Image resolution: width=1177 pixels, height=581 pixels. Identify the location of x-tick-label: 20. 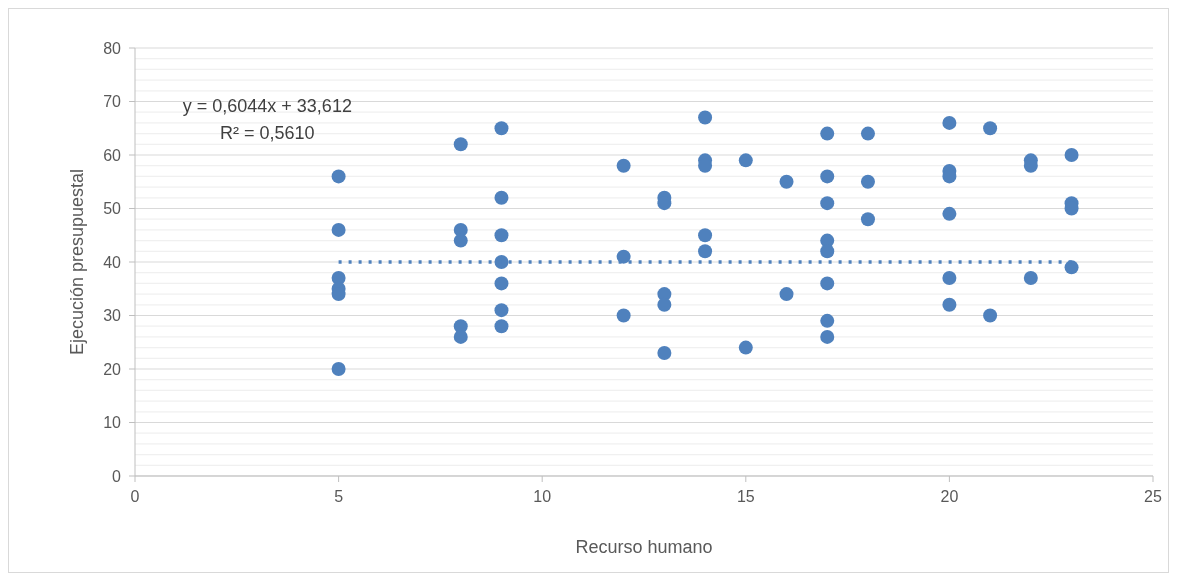
(949, 496).